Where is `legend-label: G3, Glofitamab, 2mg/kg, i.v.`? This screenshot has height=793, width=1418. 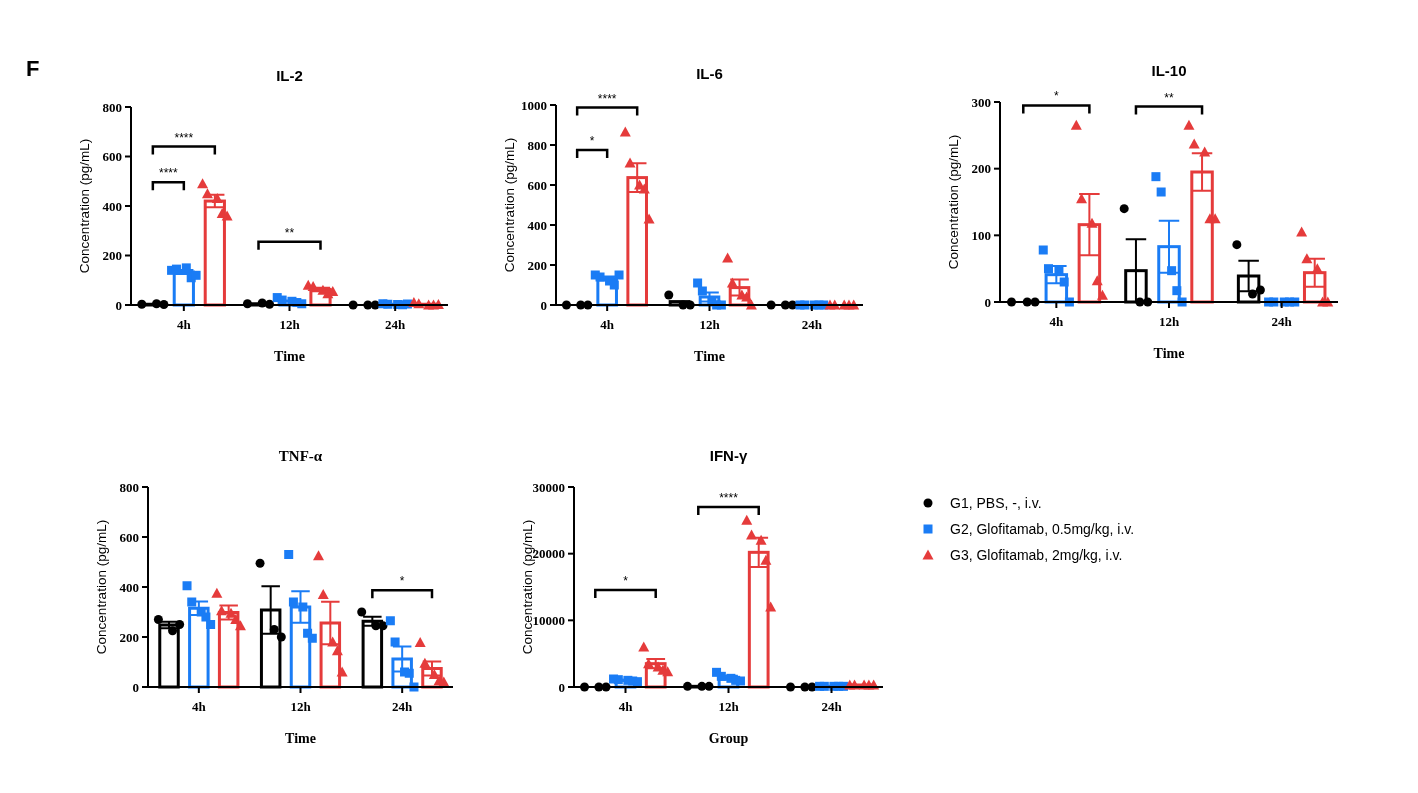
legend-label: G3, Glofitamab, 2mg/kg, i.v. is located at coordinates (1036, 554).